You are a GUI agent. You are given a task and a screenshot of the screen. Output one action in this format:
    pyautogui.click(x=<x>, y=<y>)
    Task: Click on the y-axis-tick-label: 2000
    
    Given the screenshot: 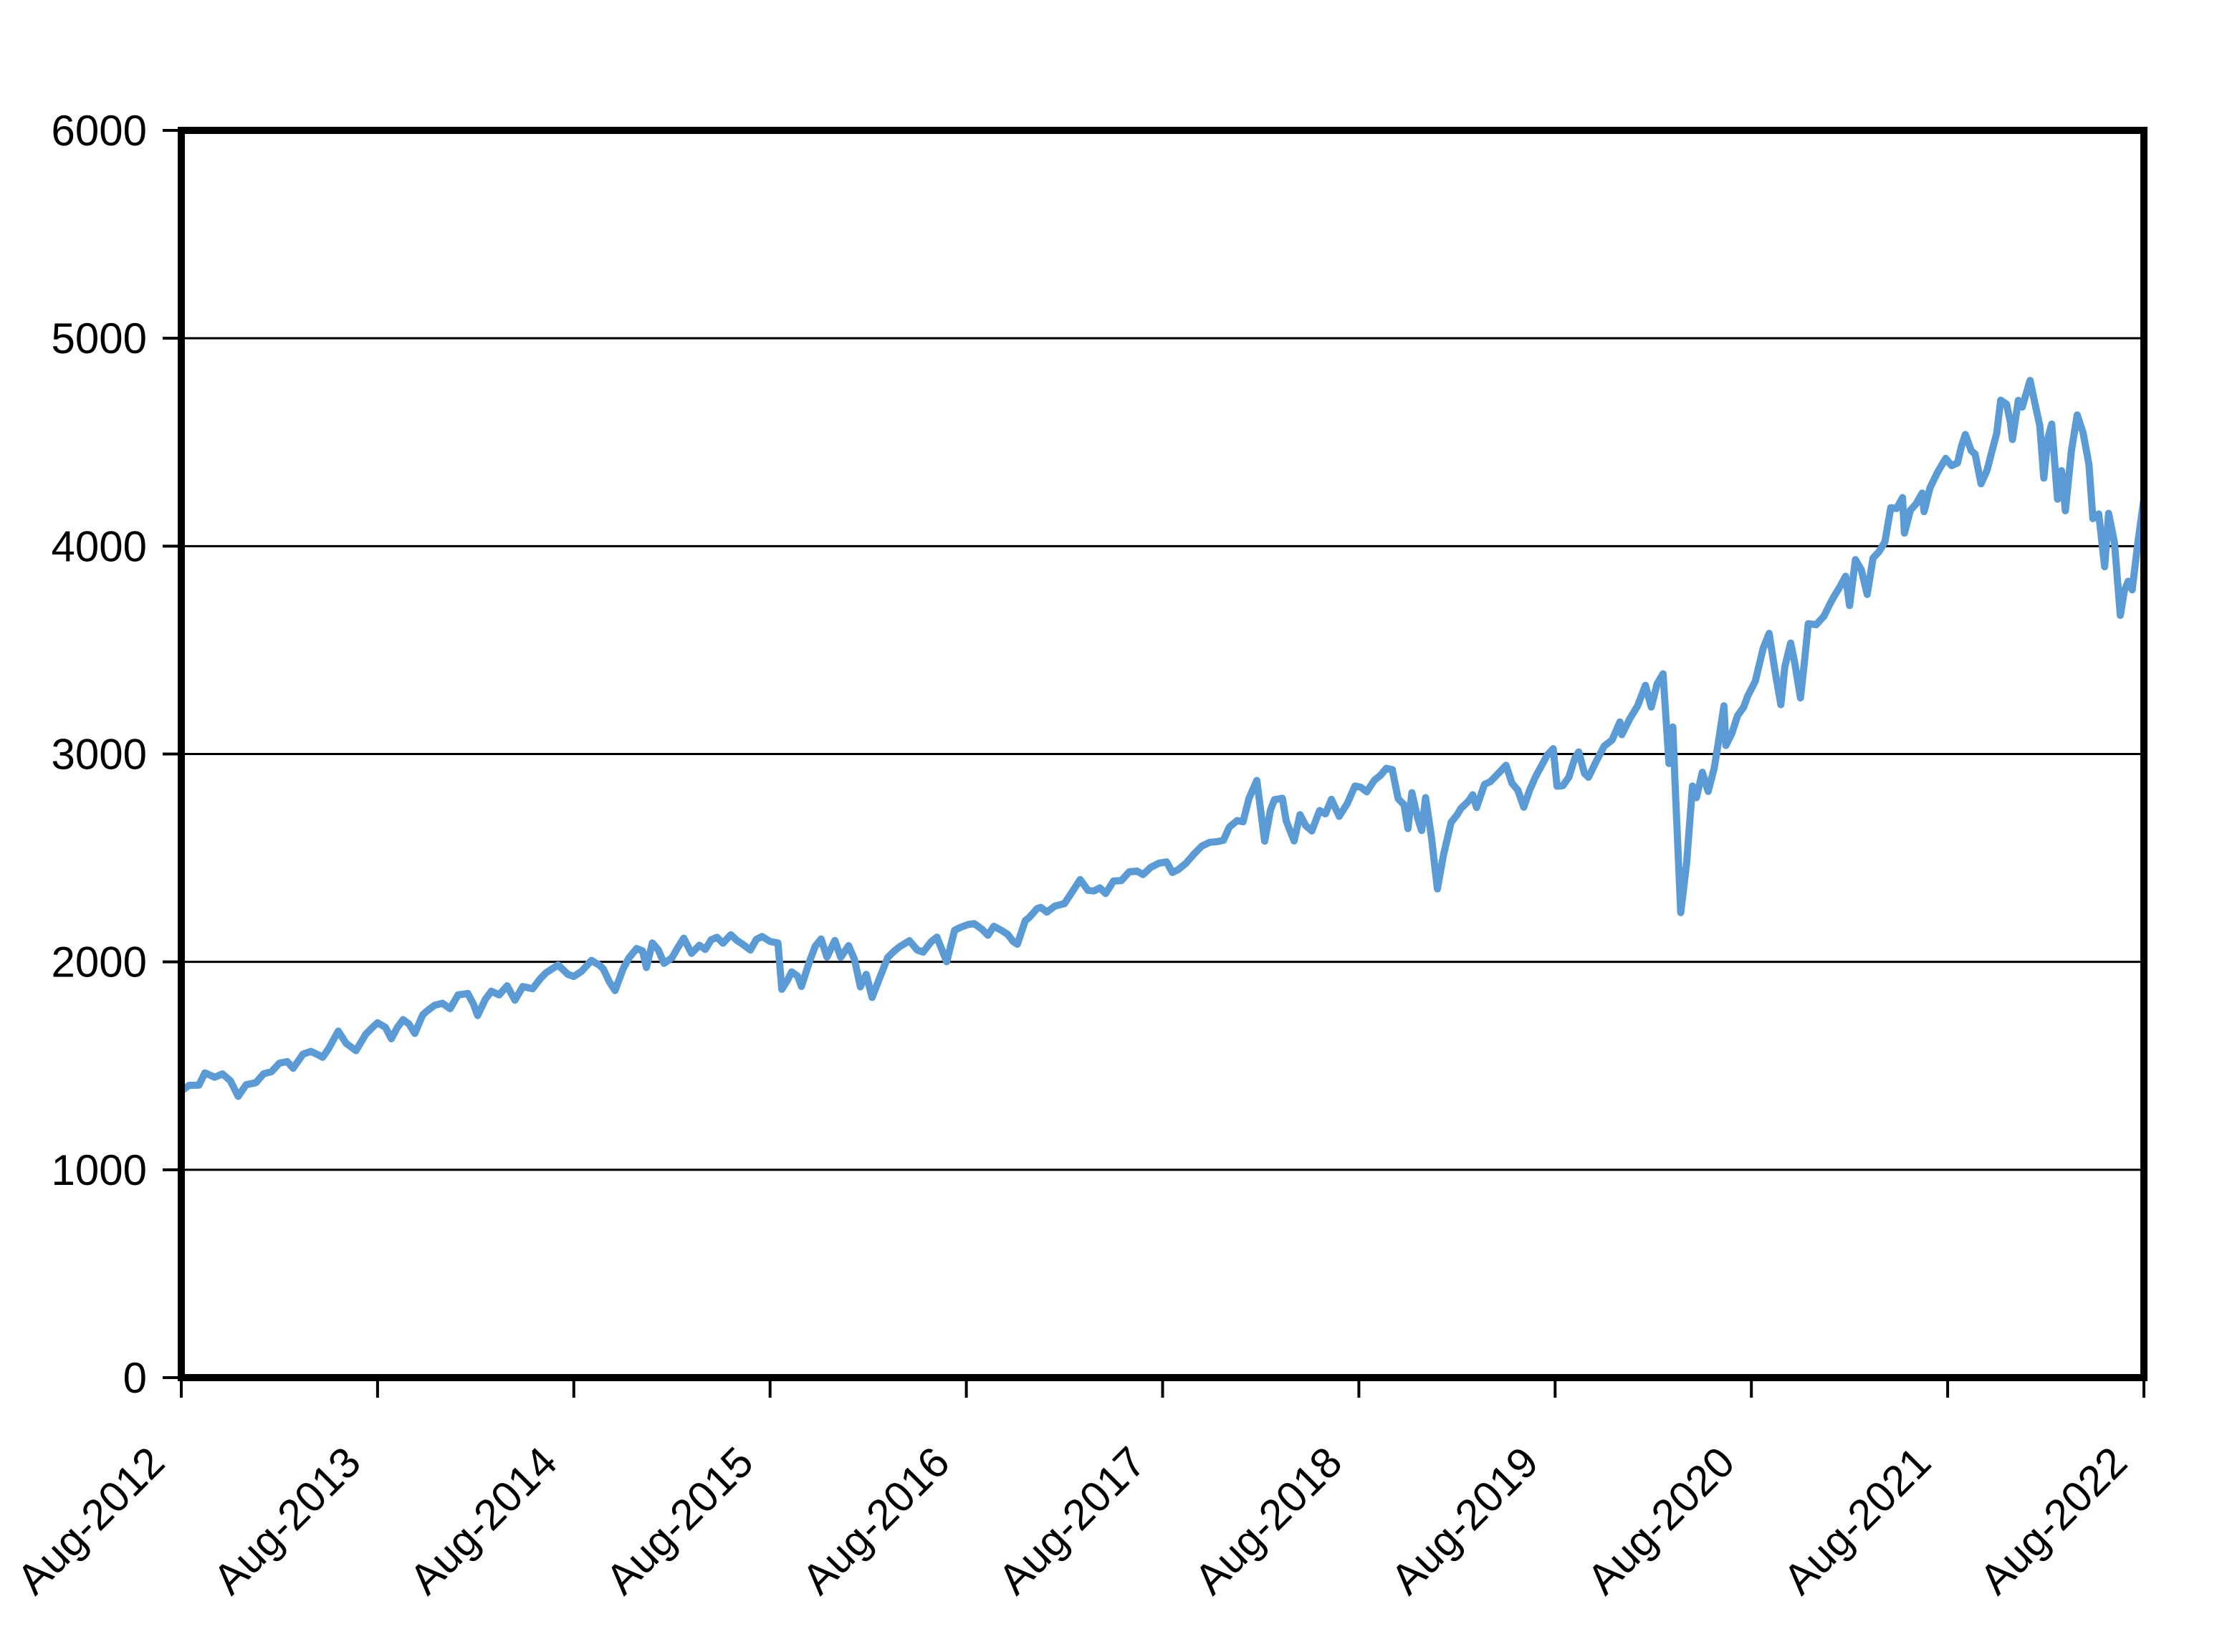 What is the action you would take?
    pyautogui.click(x=100, y=962)
    